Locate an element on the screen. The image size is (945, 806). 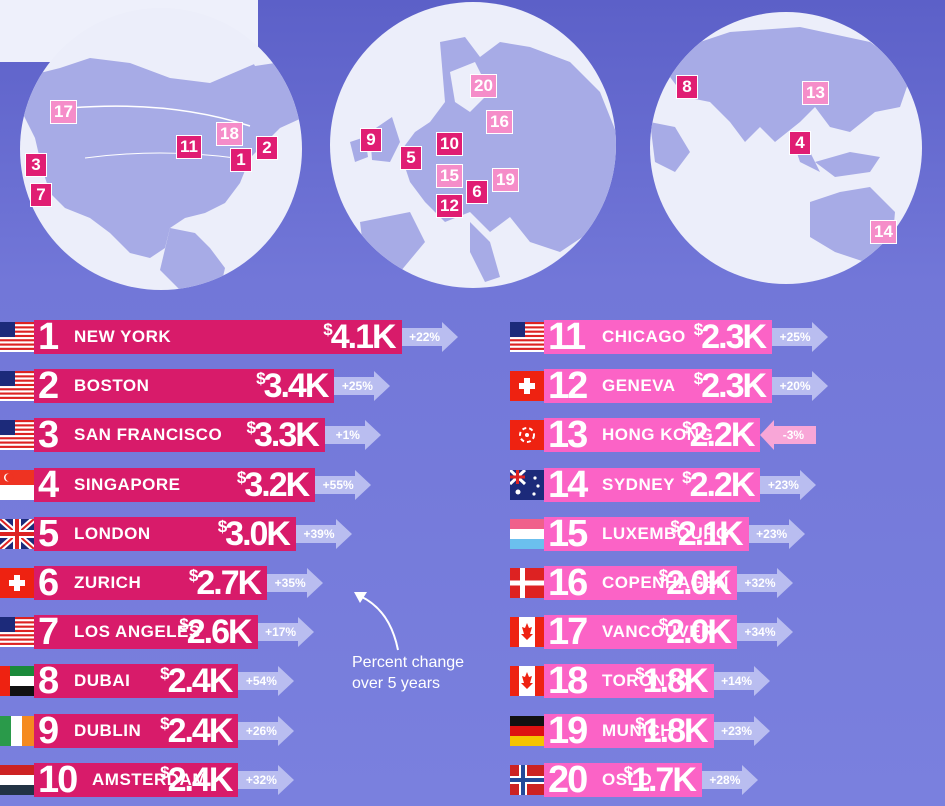
rank-number: 16 is located at coordinates (568, 583).